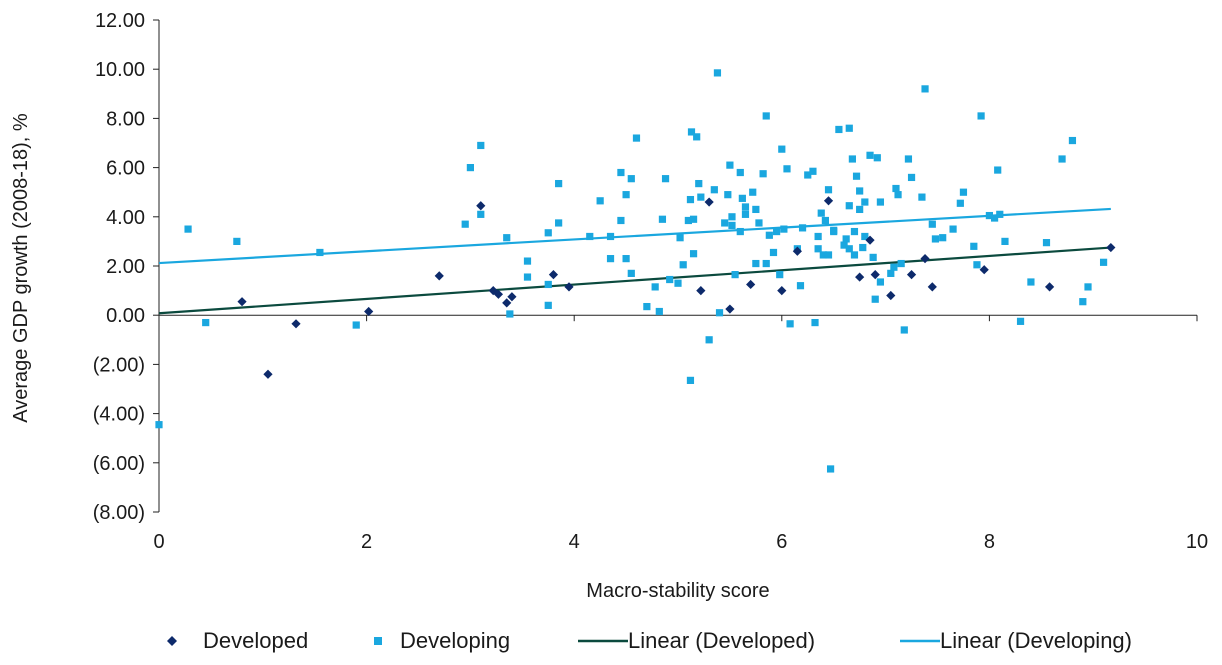  What do you see at coordinates (120, 21) in the screenshot?
I see `y-tick-label: 12.00` at bounding box center [120, 21].